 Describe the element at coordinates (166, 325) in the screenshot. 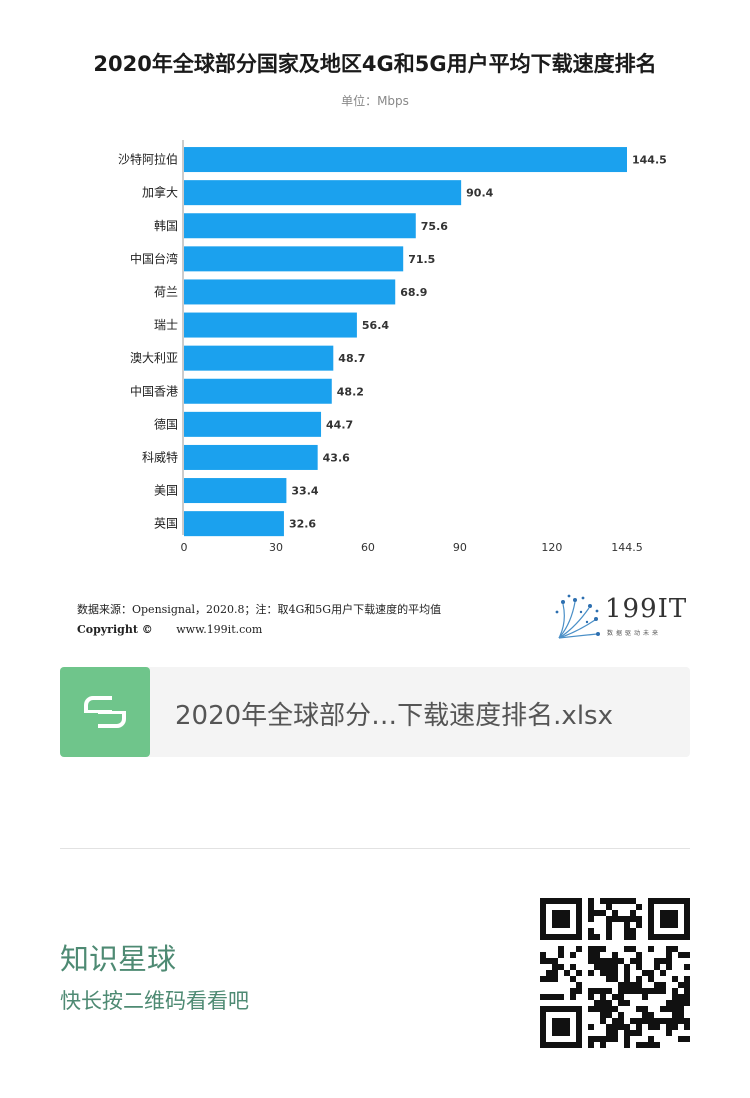

I see `category-label: 瑞士` at that location.